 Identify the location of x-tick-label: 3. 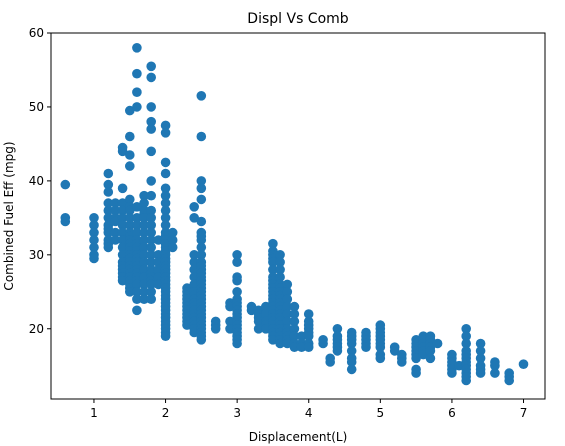
(237, 413).